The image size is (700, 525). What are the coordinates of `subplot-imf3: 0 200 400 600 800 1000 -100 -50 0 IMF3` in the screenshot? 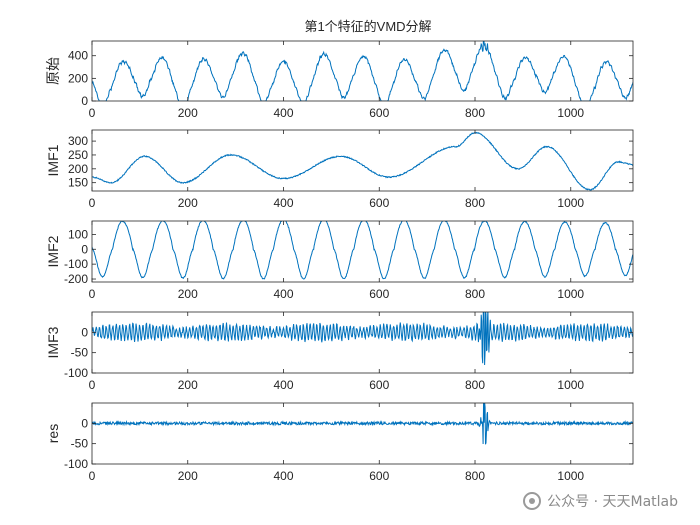 It's located at (339, 351).